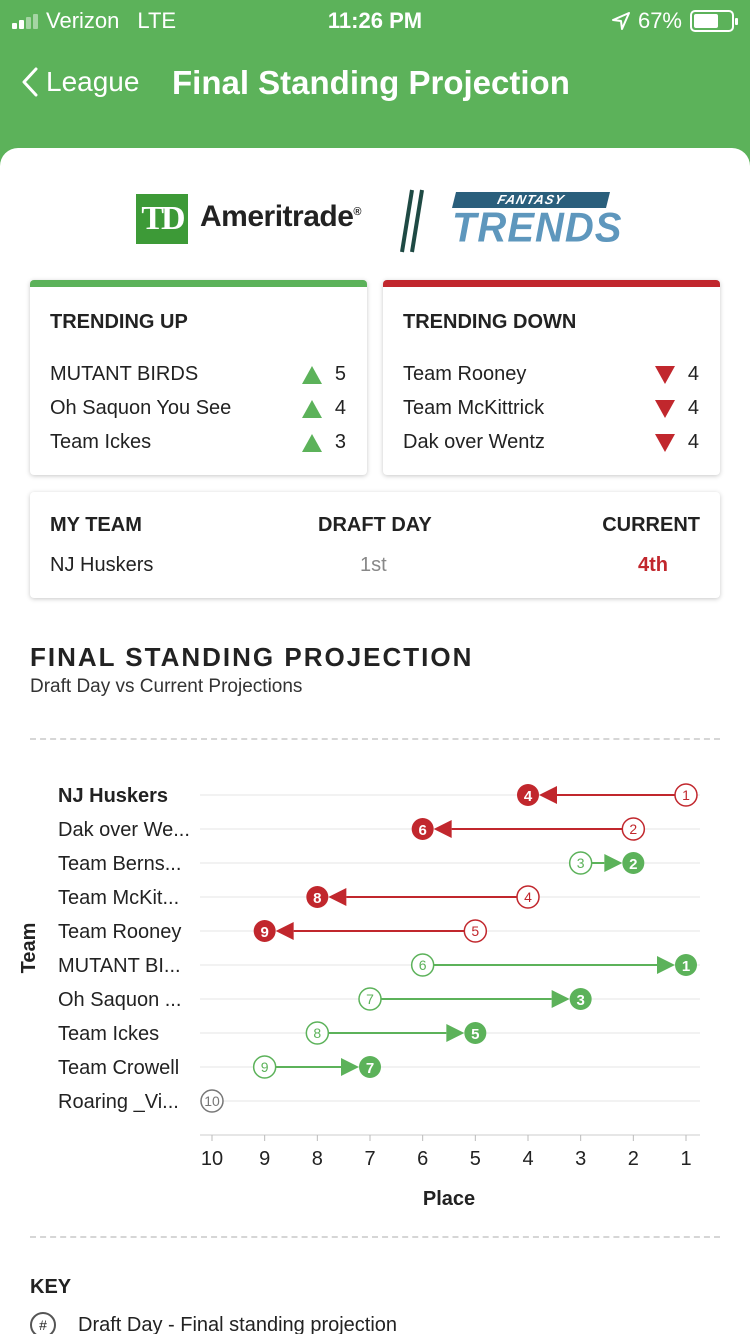 The image size is (750, 1334). I want to click on network-label: LTE, so click(157, 20).